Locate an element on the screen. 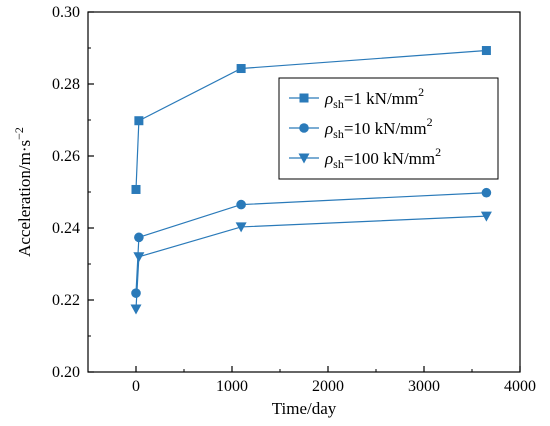 This screenshot has height=426, width=550. y-tick-label: 0.22 is located at coordinates (66, 300).